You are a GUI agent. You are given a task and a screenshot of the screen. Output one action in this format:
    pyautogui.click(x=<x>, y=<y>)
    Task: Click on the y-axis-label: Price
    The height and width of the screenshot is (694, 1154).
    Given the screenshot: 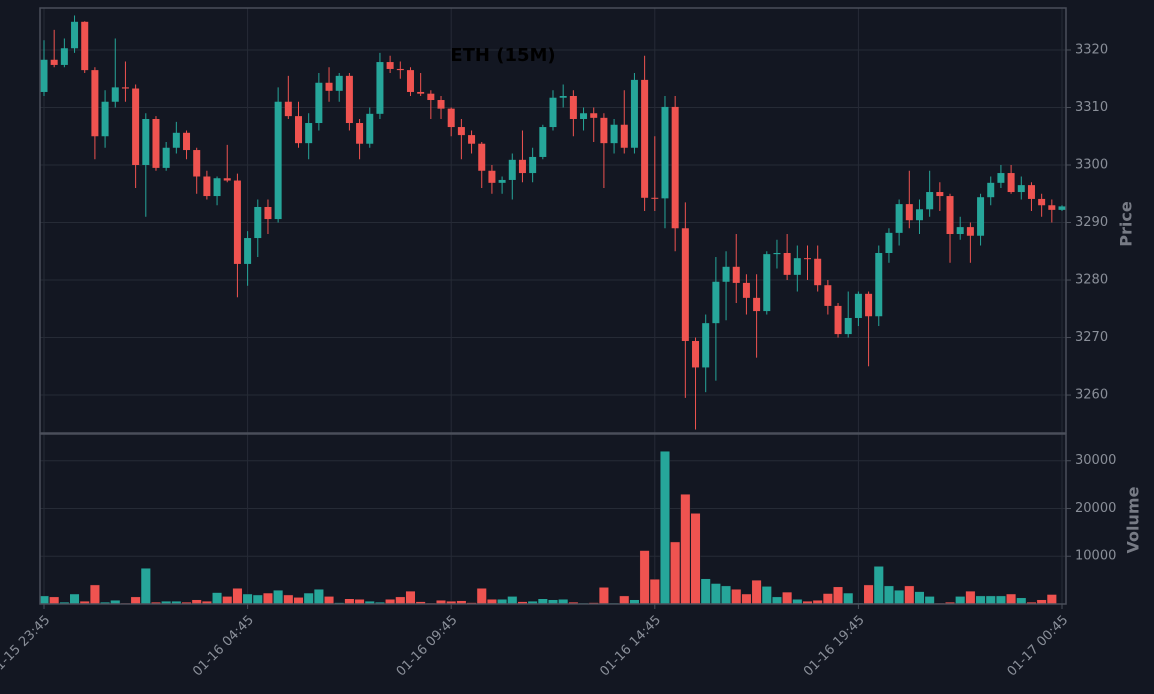 What is the action you would take?
    pyautogui.click(x=1126, y=224)
    